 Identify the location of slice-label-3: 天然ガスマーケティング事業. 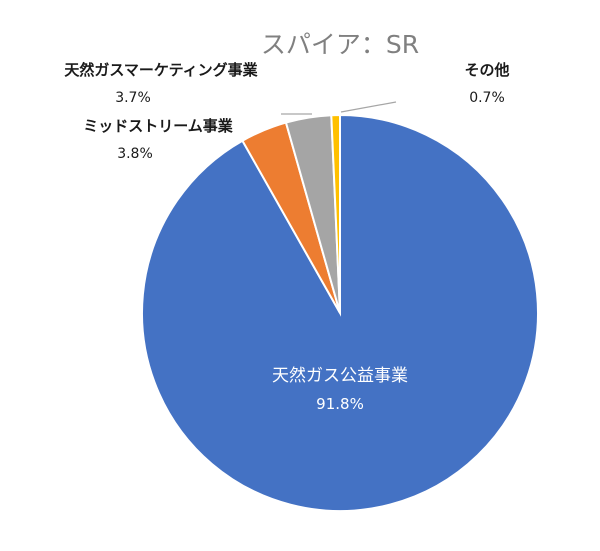
(161, 70).